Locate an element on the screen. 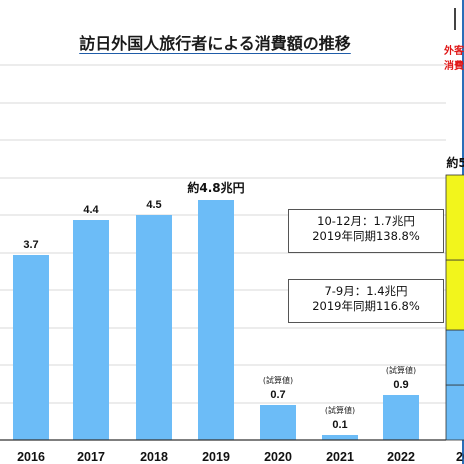  x-tick-label: 20 is located at coordinates (460, 457).